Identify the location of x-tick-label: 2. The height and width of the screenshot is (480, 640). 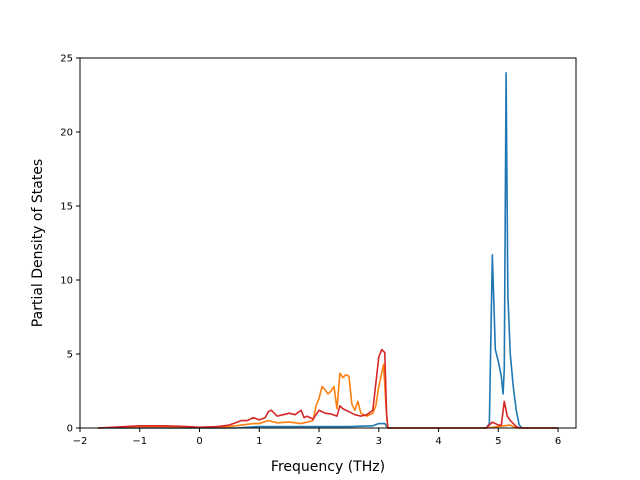
(319, 441).